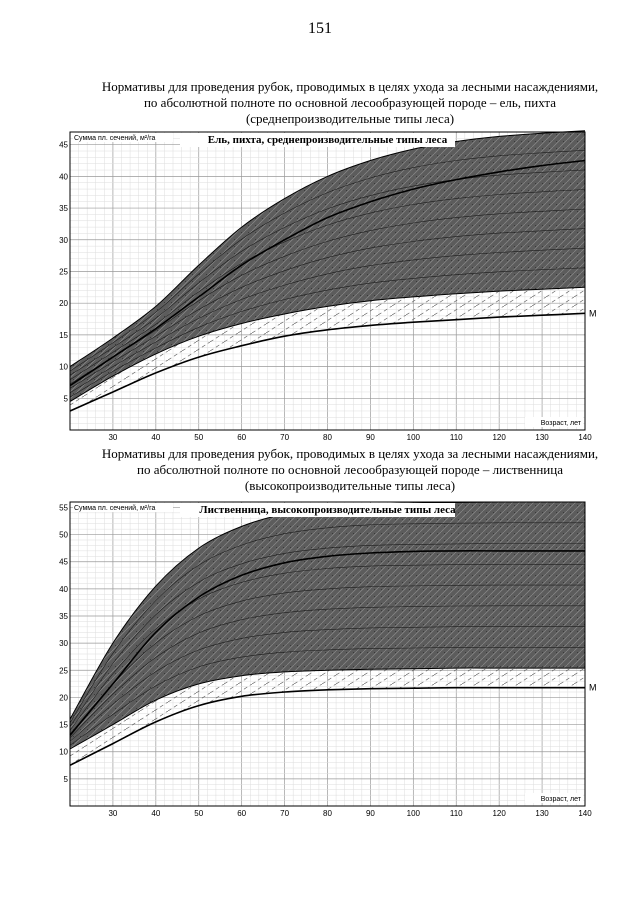  Describe the element at coordinates (320, 28) in the screenshot. I see `page-number: 151` at that location.